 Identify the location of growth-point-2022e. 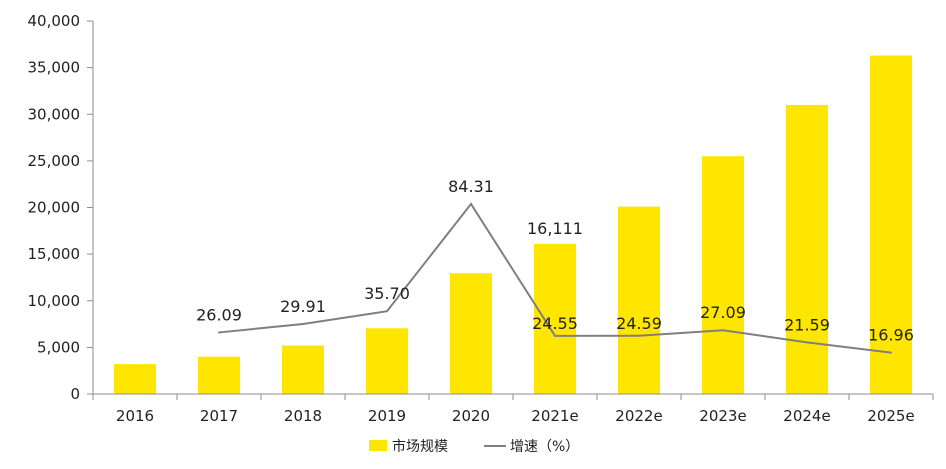
(639, 335).